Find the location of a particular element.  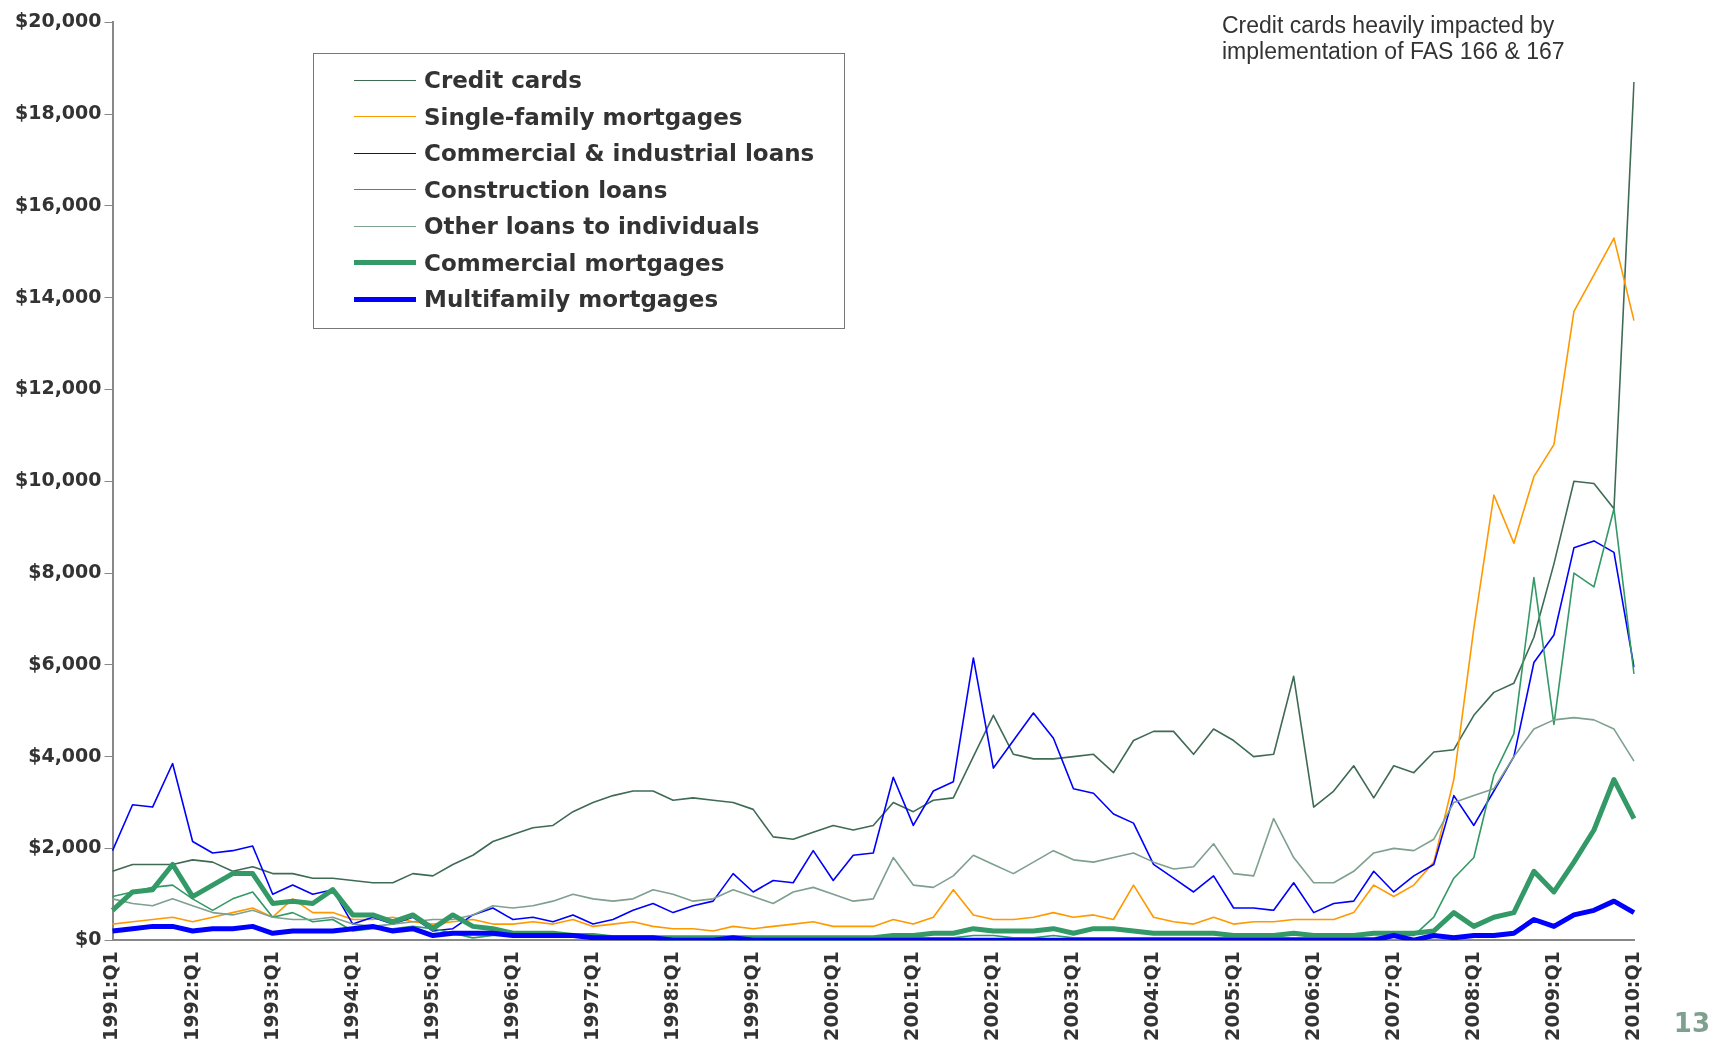

x-tick-label: 2005:Q1 is located at coordinates (1231, 996).